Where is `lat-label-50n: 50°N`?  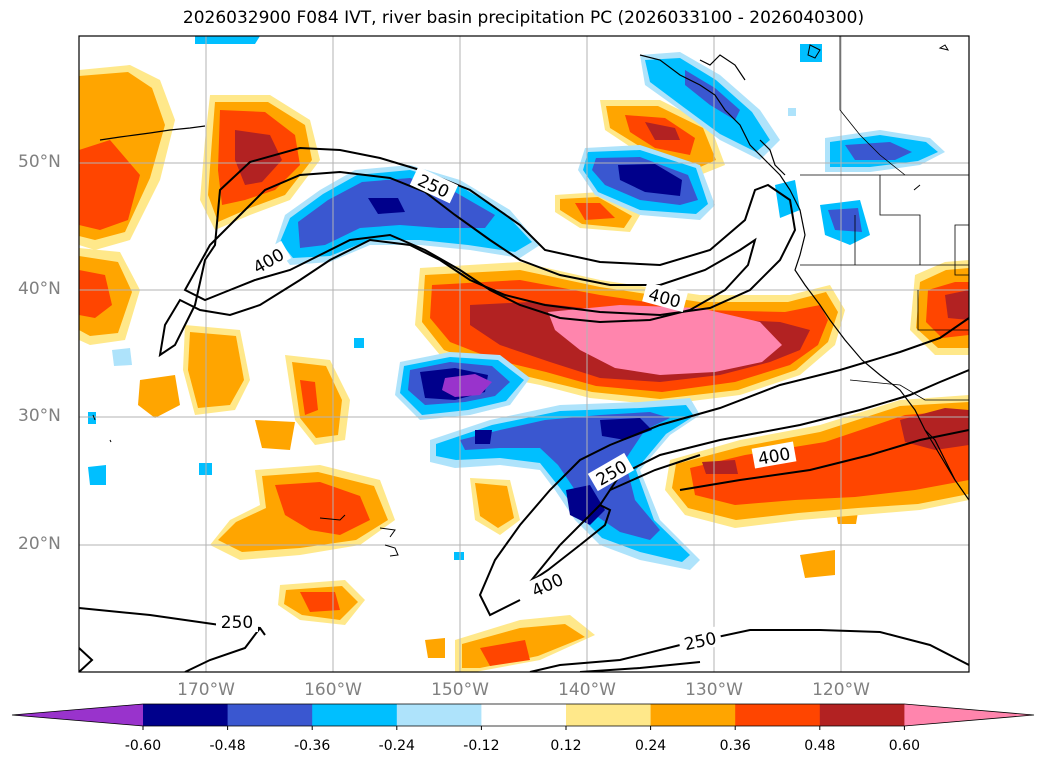
lat-label-50n: 50°N is located at coordinates (39, 162).